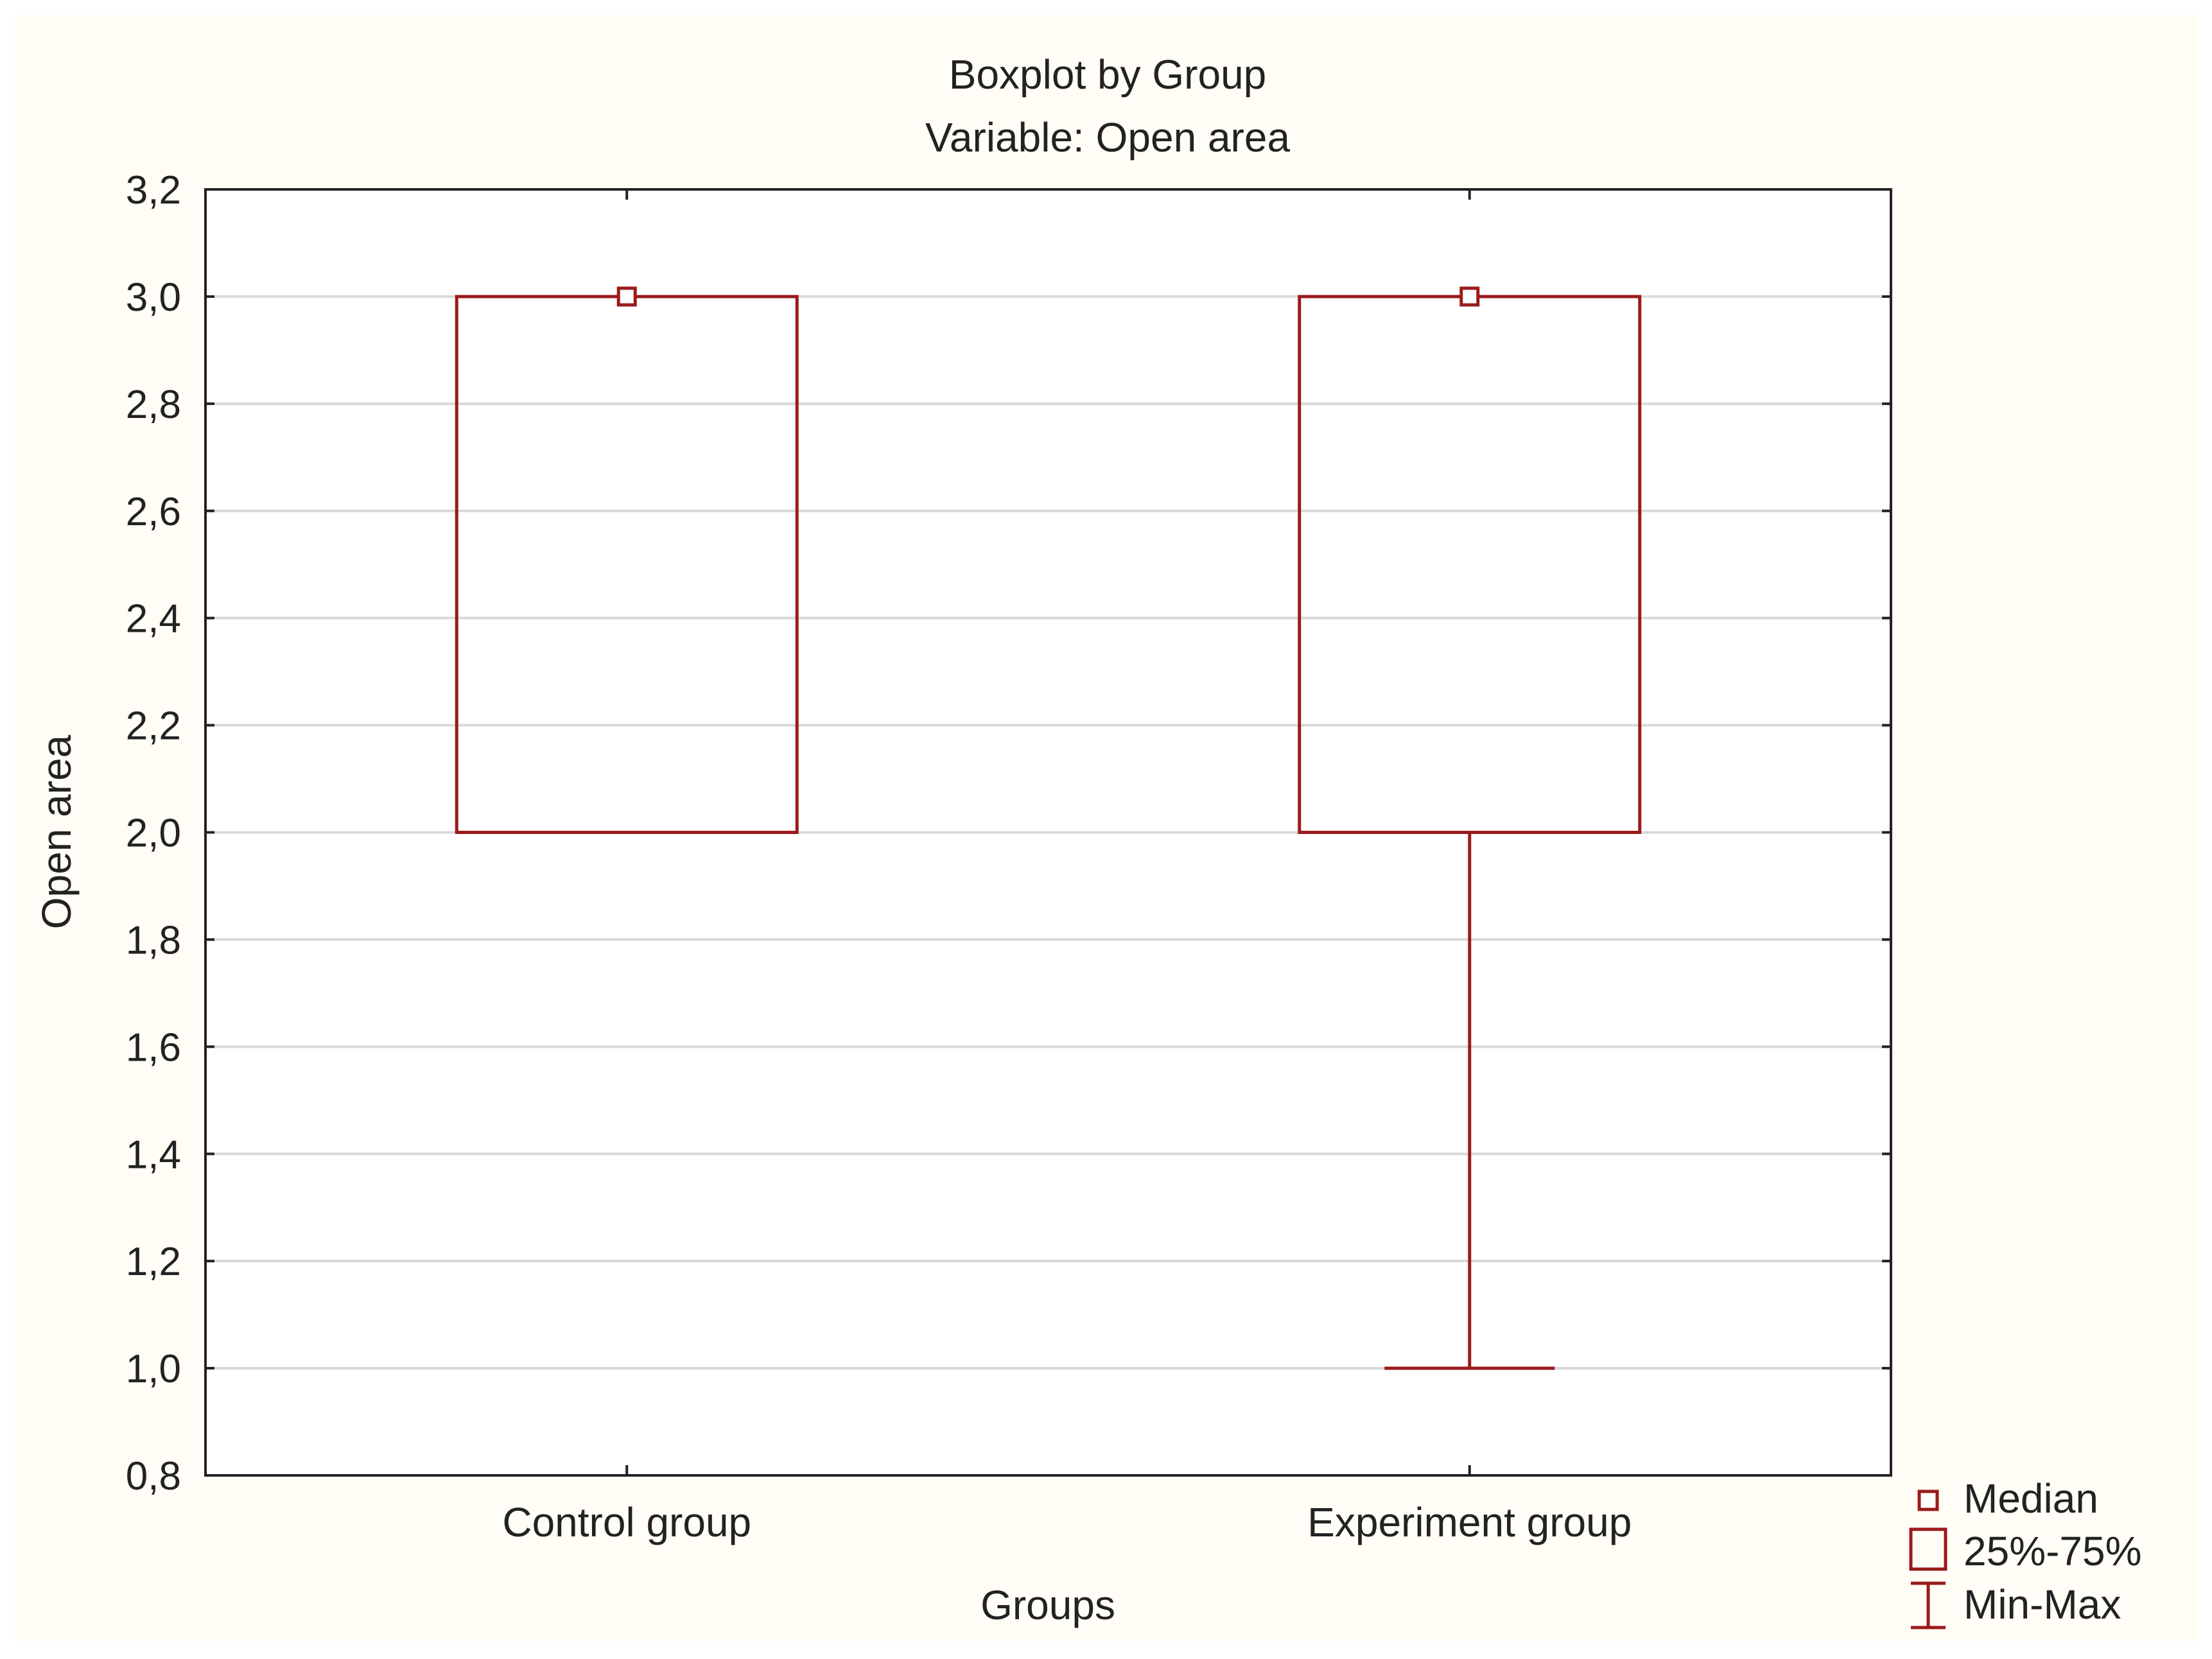 The height and width of the screenshot is (1659, 2212). What do you see at coordinates (153, 1476) in the screenshot?
I see `y-tick-label: 0,8` at bounding box center [153, 1476].